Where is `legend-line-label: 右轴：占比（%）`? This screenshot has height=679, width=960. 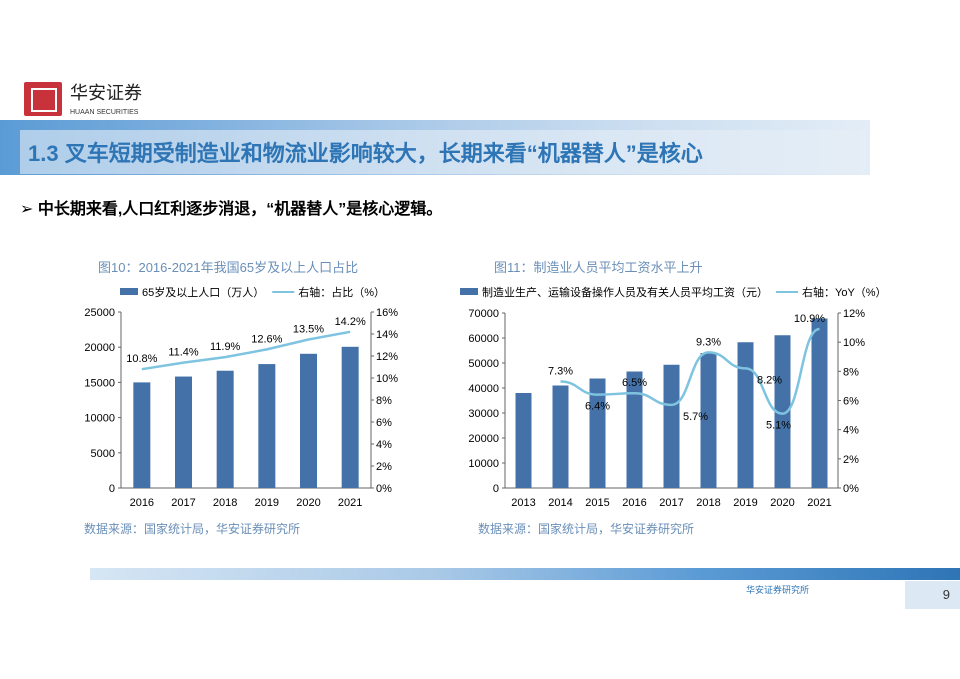
legend-line-label: 右轴：占比（%） is located at coordinates (341, 292).